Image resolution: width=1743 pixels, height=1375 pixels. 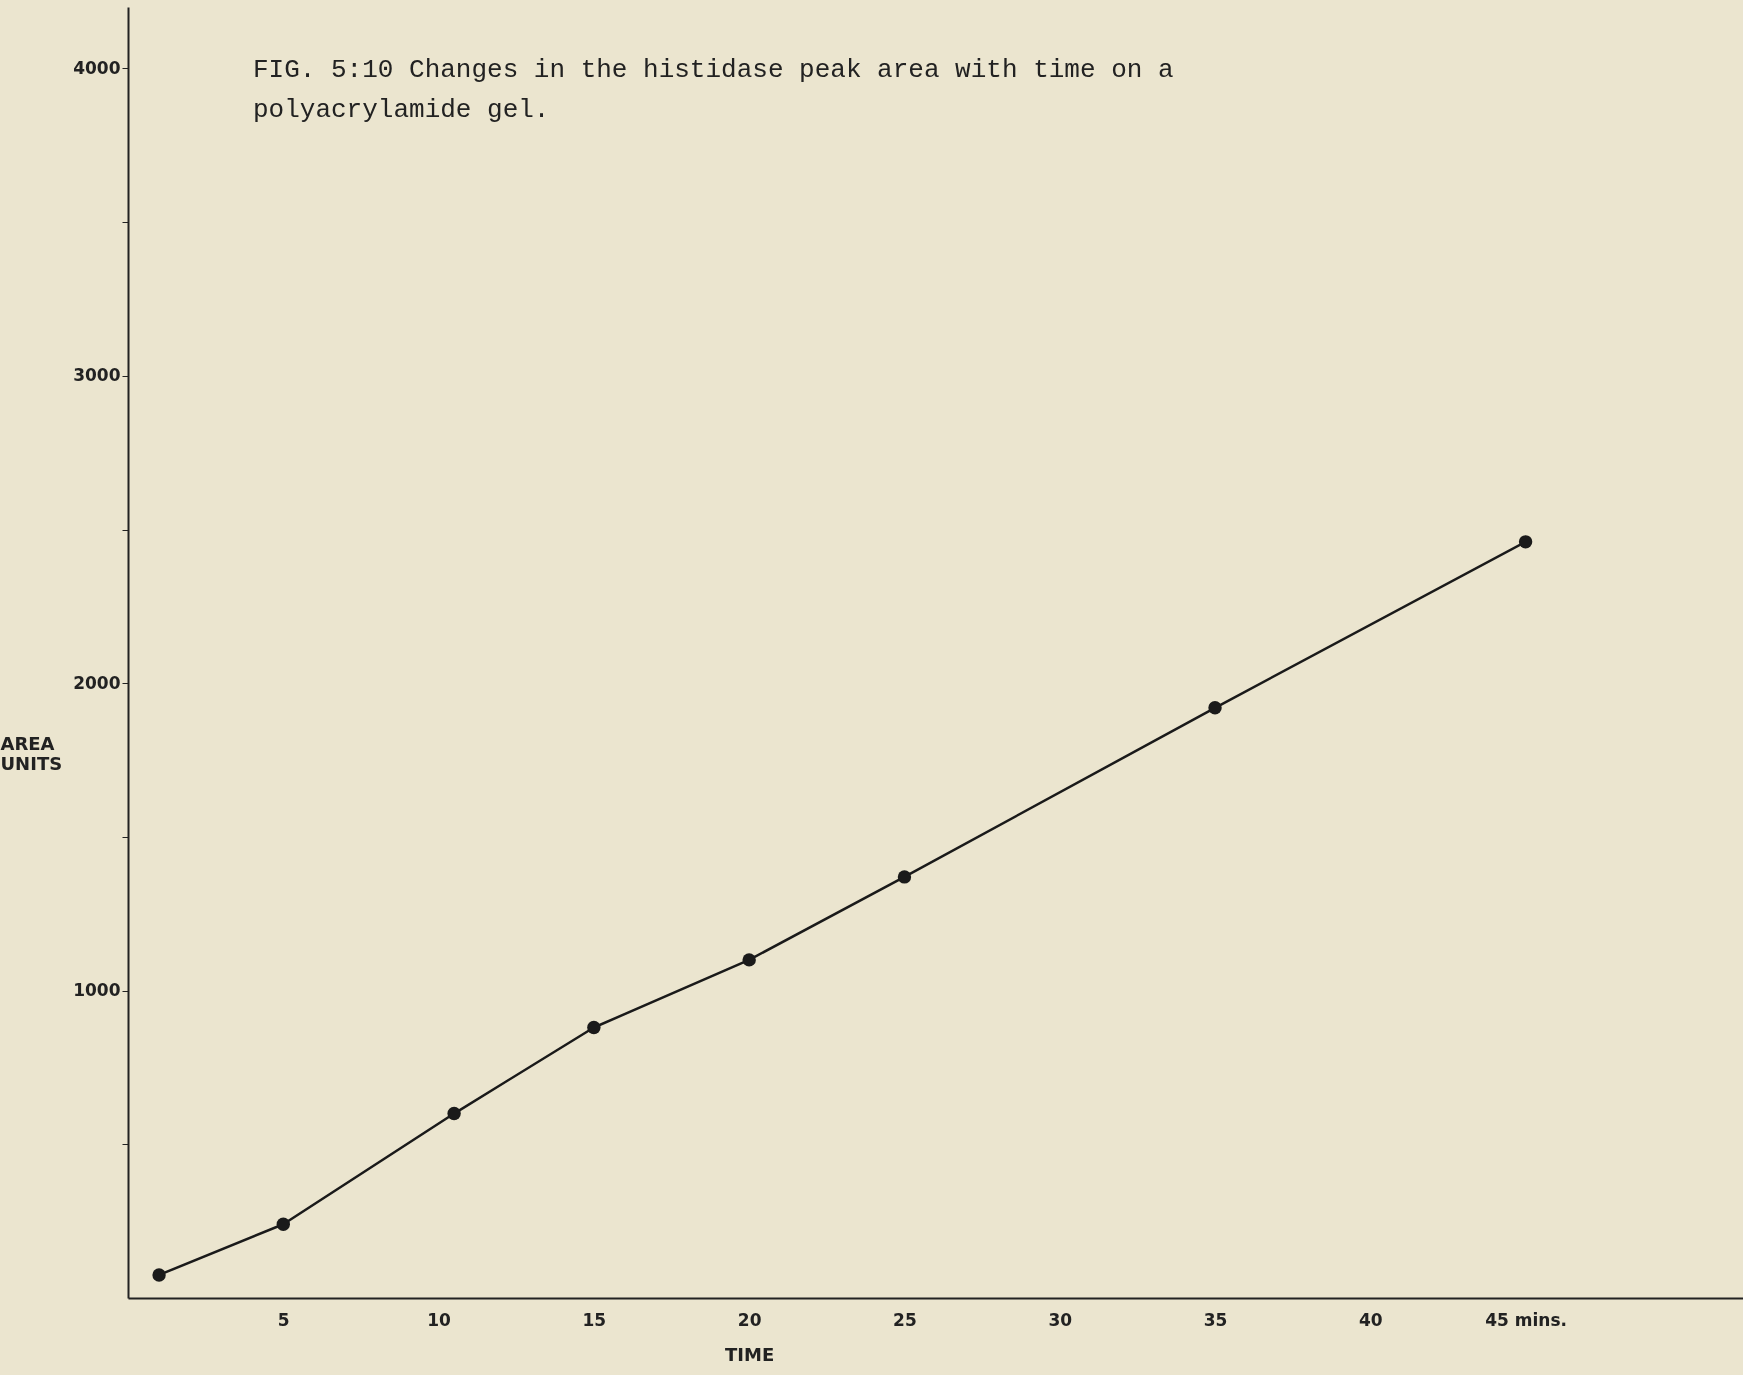 I want to click on x-axis-title: TIME, so click(x=750, y=1354).